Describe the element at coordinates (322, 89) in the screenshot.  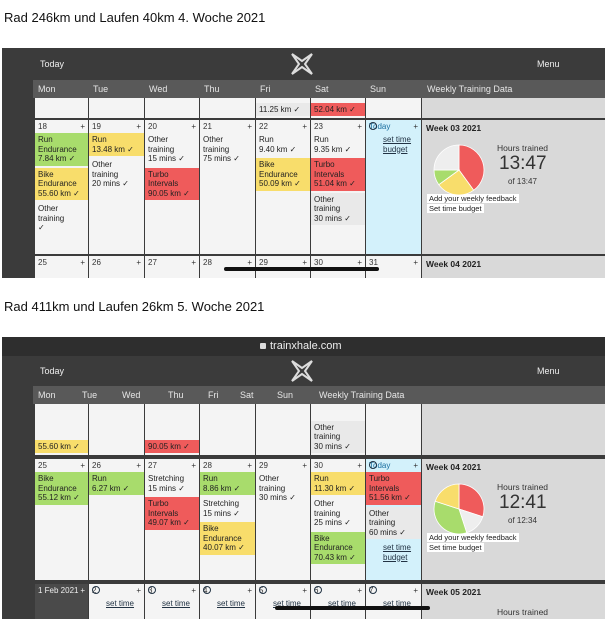
I see `column-header: Sat` at that location.